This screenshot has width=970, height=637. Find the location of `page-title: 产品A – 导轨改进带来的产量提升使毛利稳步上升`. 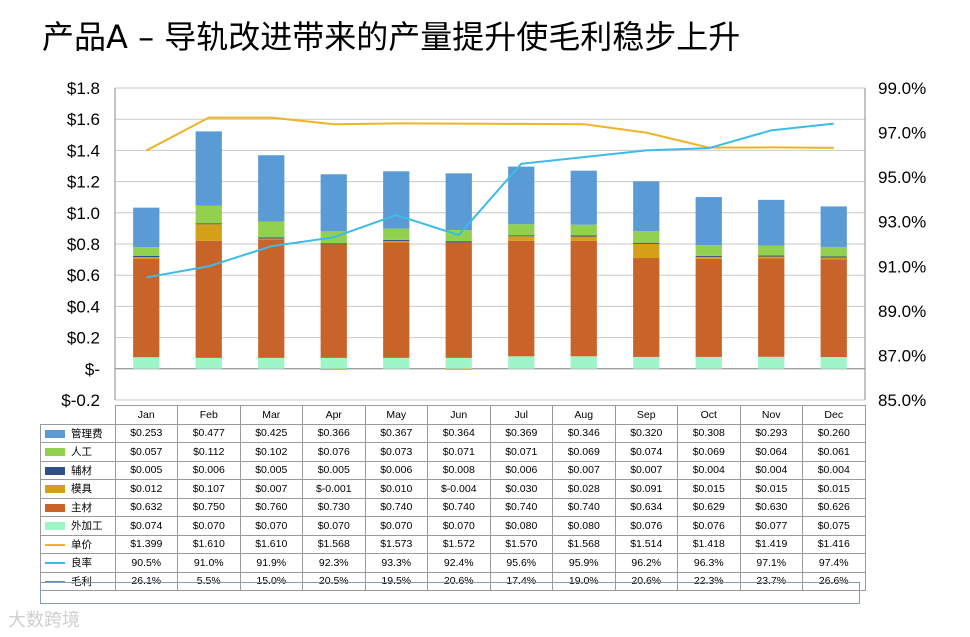

page-title: 产品A – 导轨改进带来的产量提升使毛利稳步上升 is located at coordinates (391, 37).